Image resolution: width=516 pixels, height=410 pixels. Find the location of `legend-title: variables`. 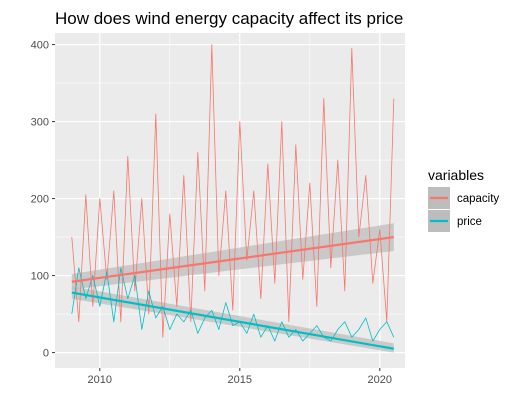

legend-title: variables is located at coordinates (456, 175).